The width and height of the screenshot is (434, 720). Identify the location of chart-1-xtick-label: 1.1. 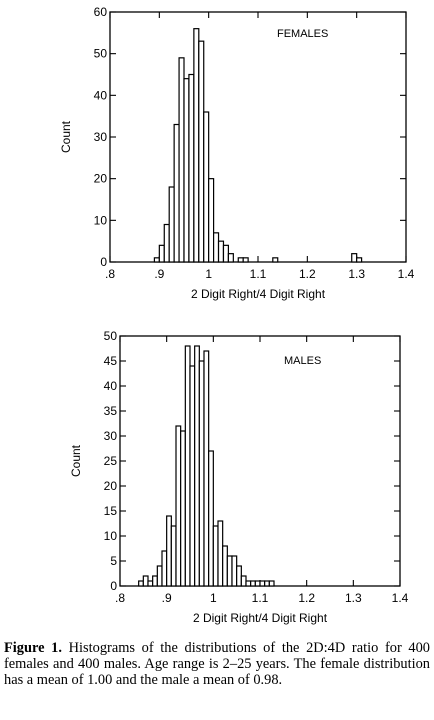
(260, 598).